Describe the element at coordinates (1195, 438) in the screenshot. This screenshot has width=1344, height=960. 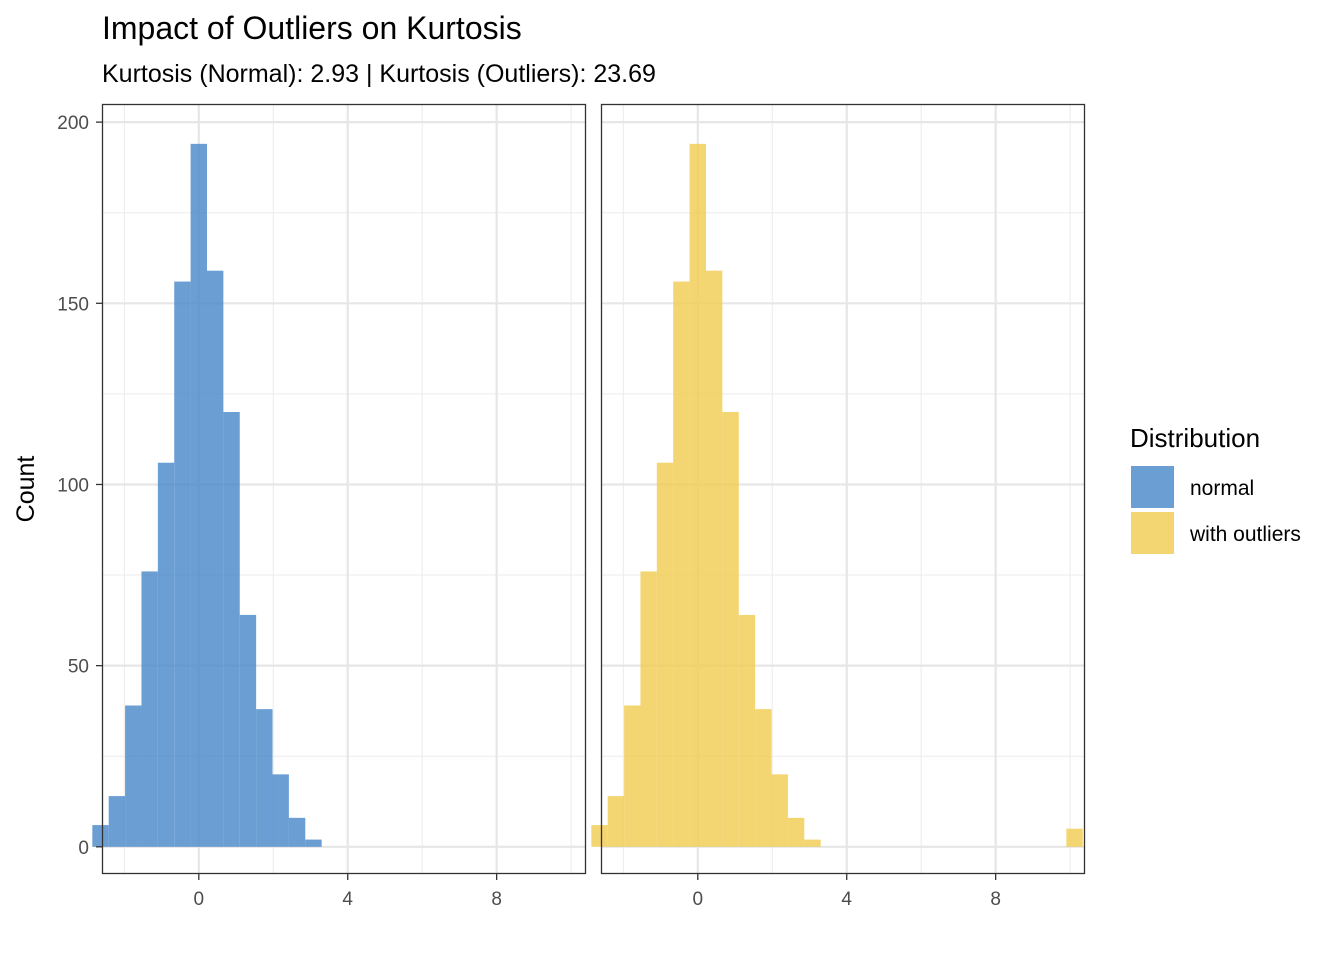
I see `legend-title: Distribution` at that location.